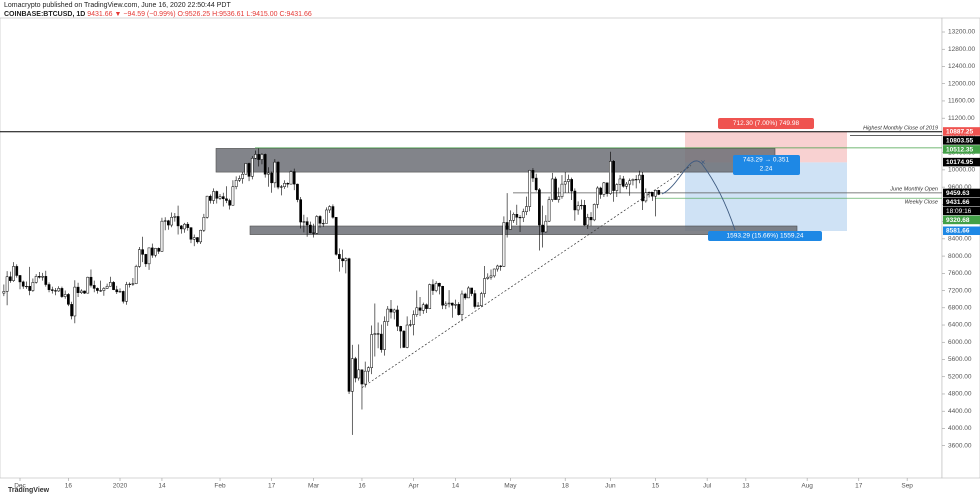 This screenshot has width=980, height=499. Describe the element at coordinates (960, 187) in the screenshot. I see `y-tick-label: 9600.00` at that location.